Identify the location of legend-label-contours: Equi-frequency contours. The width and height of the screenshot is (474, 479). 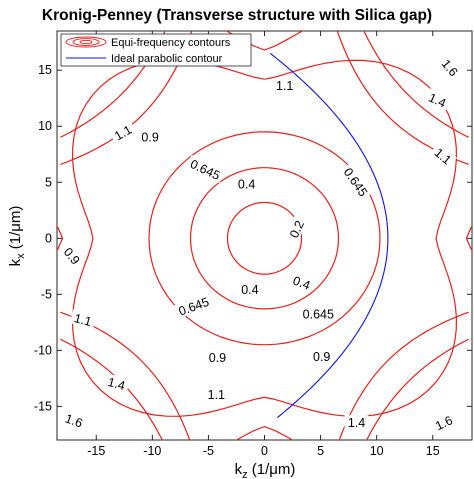
(171, 43).